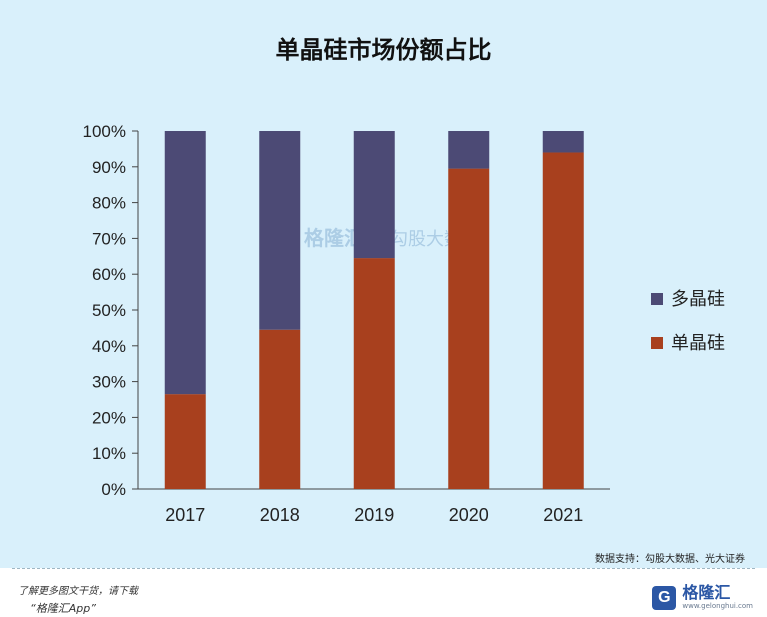 This screenshot has height=617, width=767. I want to click on bar-单晶硅-2018, so click(280, 409).